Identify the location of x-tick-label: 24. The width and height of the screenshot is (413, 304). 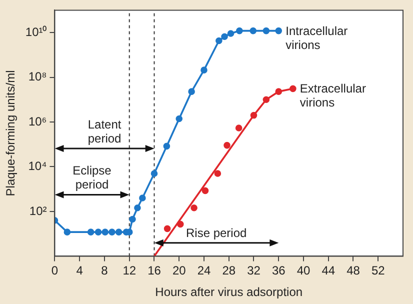
(204, 271).